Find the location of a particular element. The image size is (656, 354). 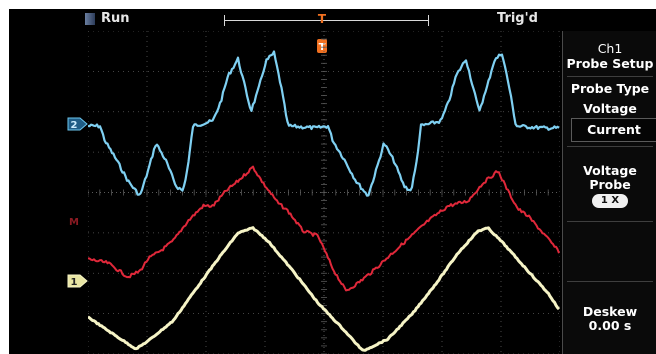

run-indicator-icon is located at coordinates (90, 19).